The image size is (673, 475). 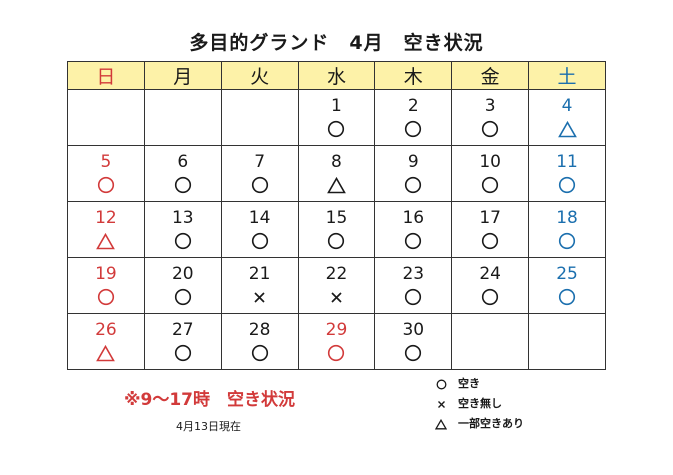 I want to click on day-cell-17: 17, so click(x=490, y=229).